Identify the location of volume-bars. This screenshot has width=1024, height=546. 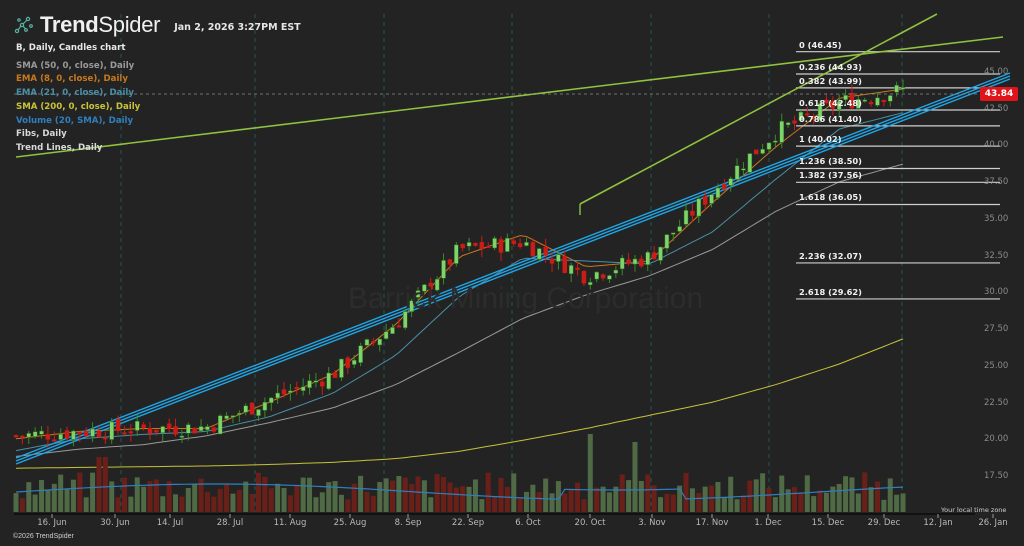
(459, 473).